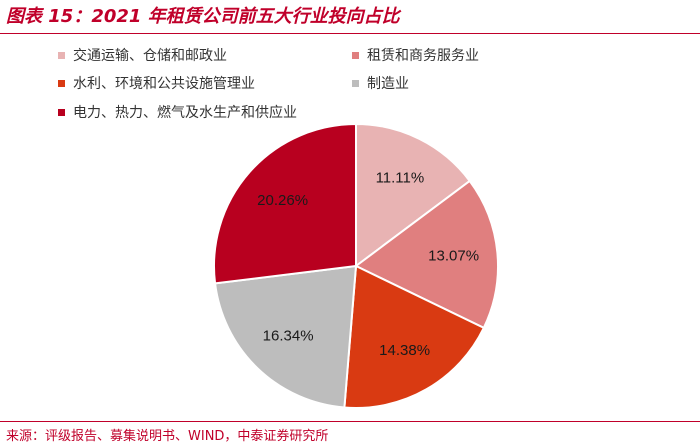 The height and width of the screenshot is (444, 700). What do you see at coordinates (150, 56) in the screenshot?
I see `legend-label-transport: 交通运输、仓储和邮政业` at bounding box center [150, 56].